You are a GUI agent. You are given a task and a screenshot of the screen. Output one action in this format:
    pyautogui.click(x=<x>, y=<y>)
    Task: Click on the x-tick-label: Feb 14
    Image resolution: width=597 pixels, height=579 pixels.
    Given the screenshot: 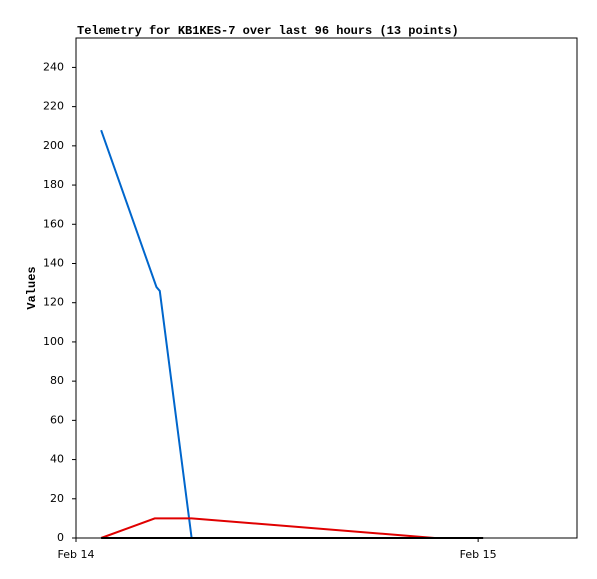 What is the action you would take?
    pyautogui.click(x=76, y=554)
    